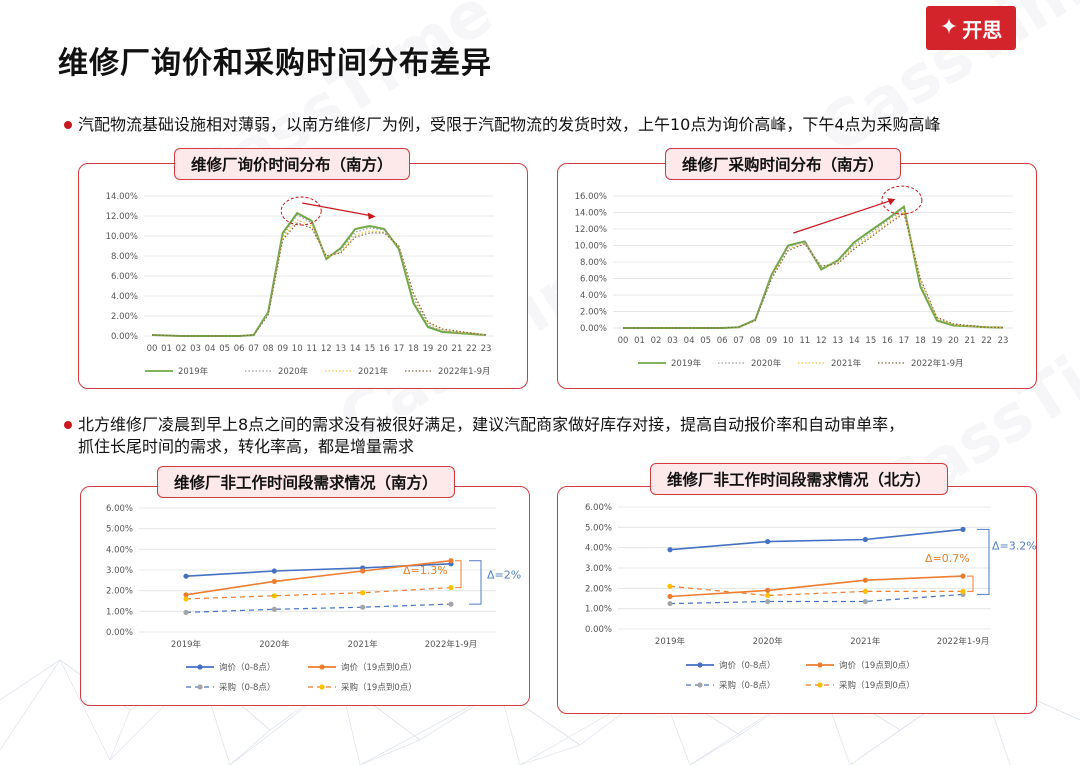 The image size is (1080, 765). What do you see at coordinates (670, 641) in the screenshot?
I see `x-tick-label: 2019年` at bounding box center [670, 641].